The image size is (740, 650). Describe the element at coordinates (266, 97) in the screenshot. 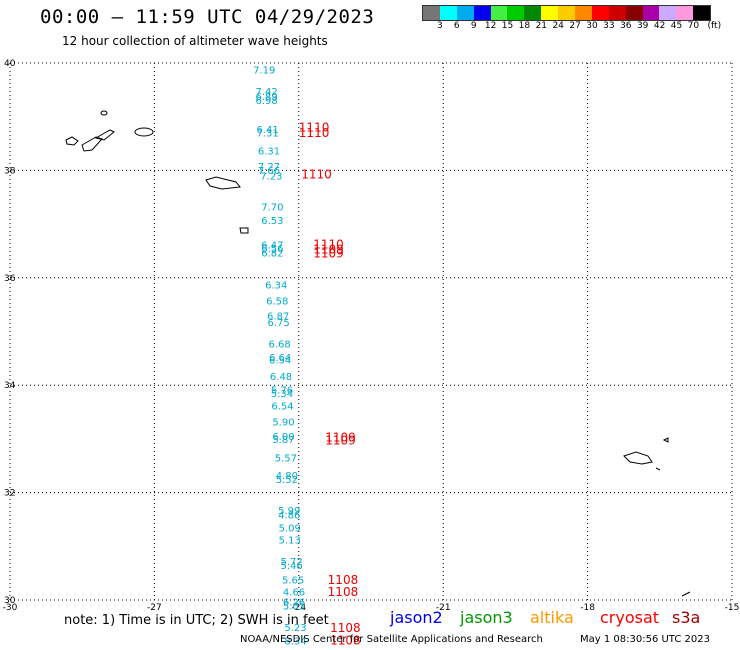

I see `wave-height-label: 6.89` at that location.